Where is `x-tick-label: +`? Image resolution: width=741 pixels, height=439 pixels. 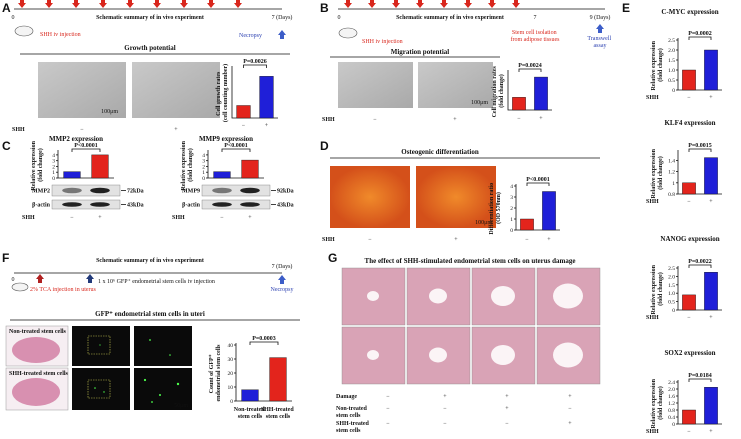
x-tick-label: + is located at coordinates (711, 318).